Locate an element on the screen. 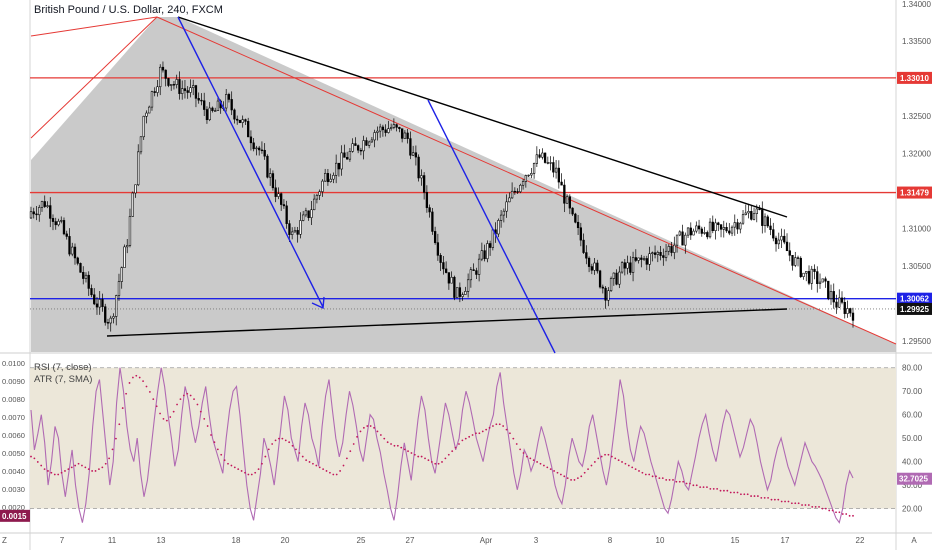 The width and height of the screenshot is (932, 550). time-tick-label: Z is located at coordinates (4, 540).